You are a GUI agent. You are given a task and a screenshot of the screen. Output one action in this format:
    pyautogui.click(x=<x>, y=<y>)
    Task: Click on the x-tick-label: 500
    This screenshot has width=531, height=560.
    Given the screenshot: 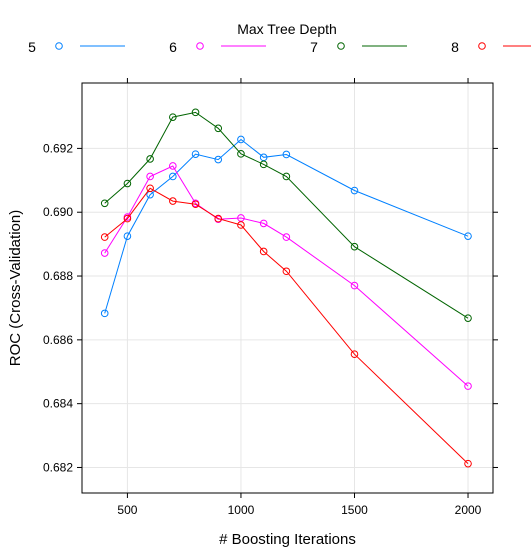 What is the action you would take?
    pyautogui.click(x=127, y=510)
    